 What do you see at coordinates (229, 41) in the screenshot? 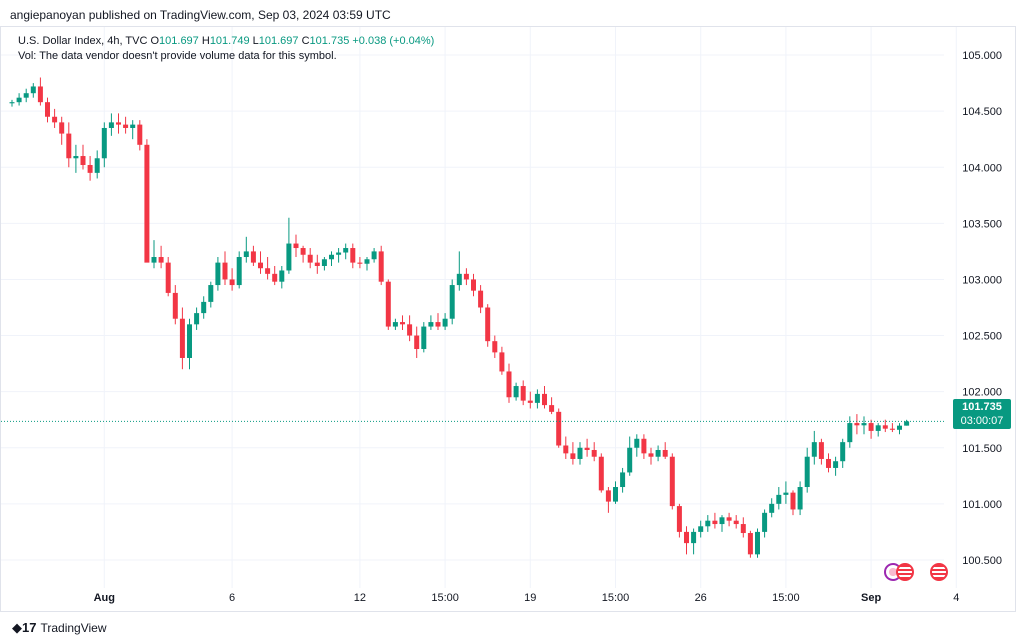
I see `high-value: 101.749` at bounding box center [229, 41].